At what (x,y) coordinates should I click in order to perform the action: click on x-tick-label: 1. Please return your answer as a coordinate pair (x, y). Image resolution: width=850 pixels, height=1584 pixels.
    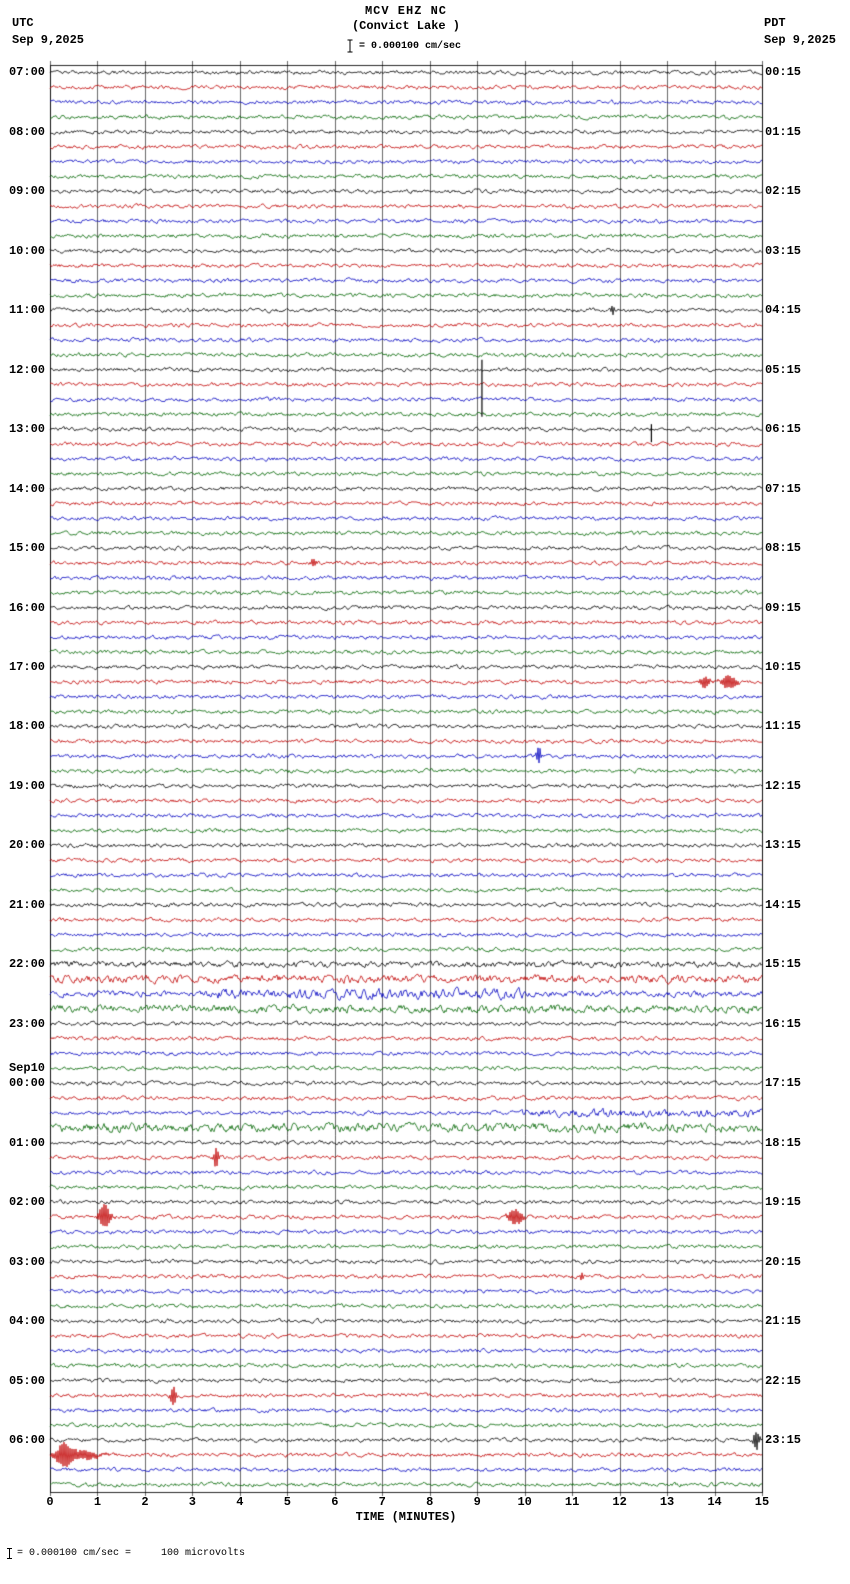
    Looking at the image, I should click on (97, 1502).